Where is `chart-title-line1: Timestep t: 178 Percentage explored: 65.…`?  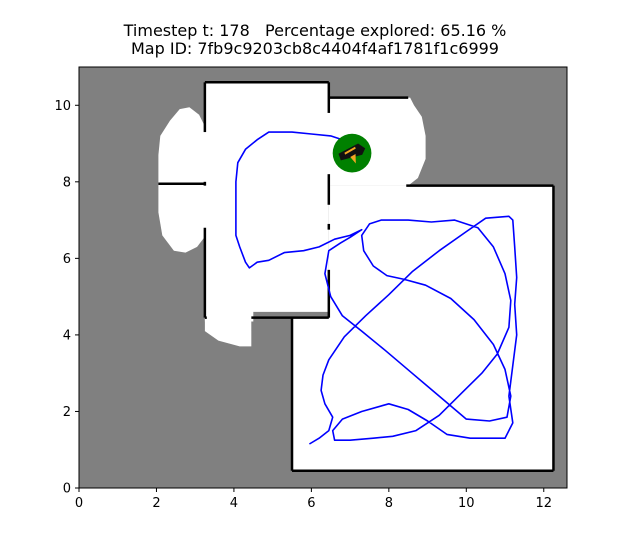 chart-title-line1: Timestep t: 178 Percentage explored: 65.… is located at coordinates (315, 30).